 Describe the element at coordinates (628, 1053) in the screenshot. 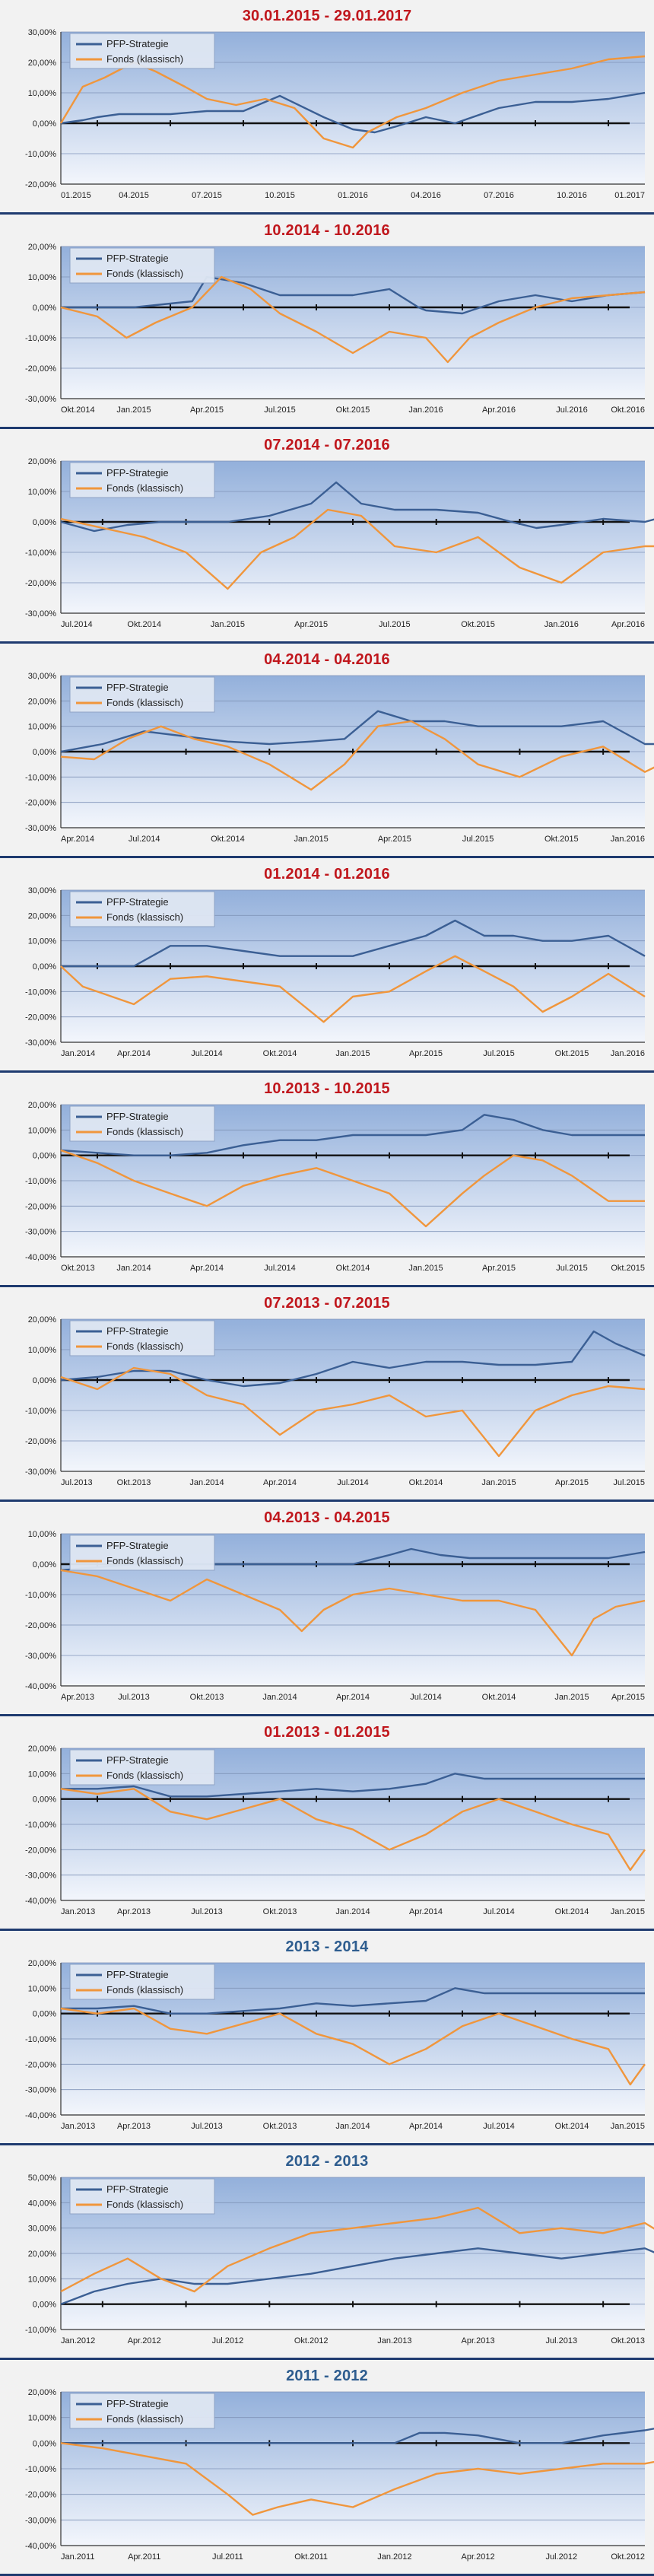

I see `x-tick-label: Jan.2016` at that location.